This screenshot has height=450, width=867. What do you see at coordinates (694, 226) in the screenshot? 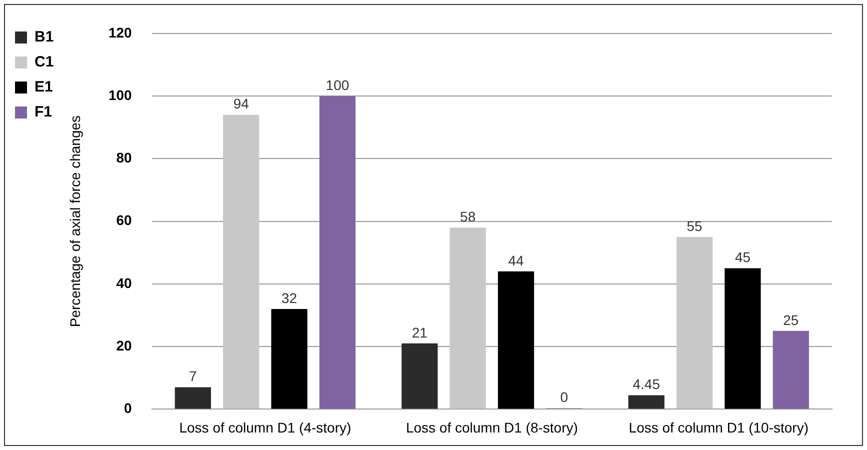
I see `data-label: 55` at bounding box center [694, 226].